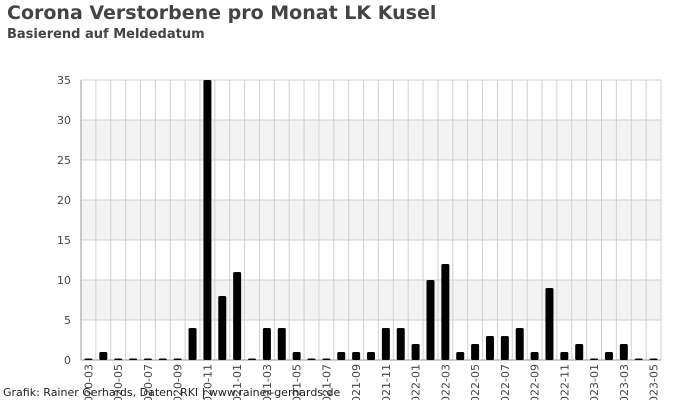 This screenshot has width=700, height=400. I want to click on y-tick-label: 5, so click(67, 320).